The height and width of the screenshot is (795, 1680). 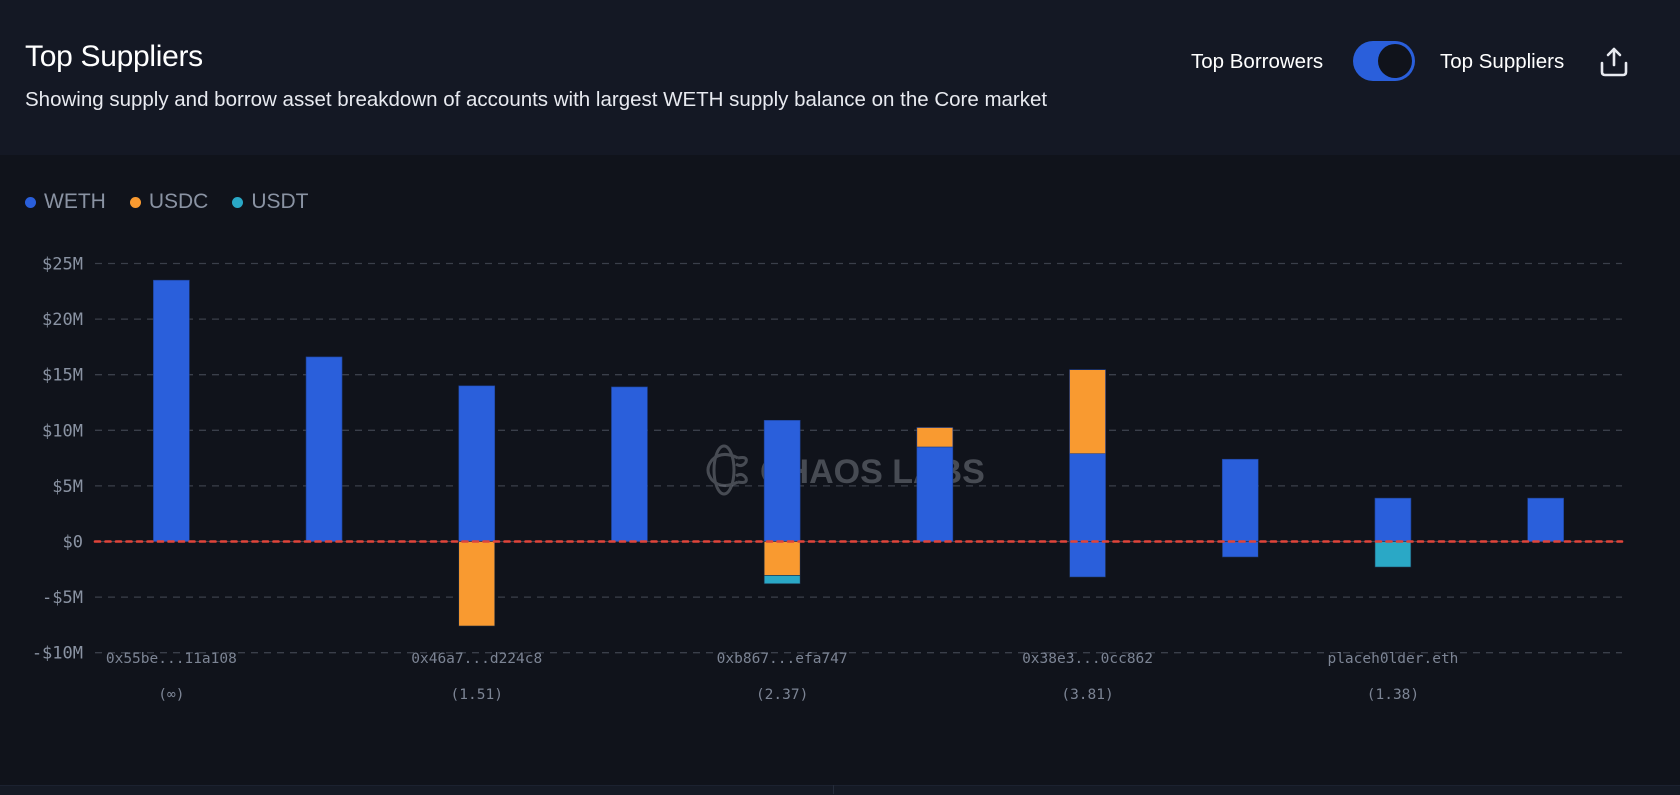 I want to click on y-tick-label: $25M, so click(x=62, y=265).